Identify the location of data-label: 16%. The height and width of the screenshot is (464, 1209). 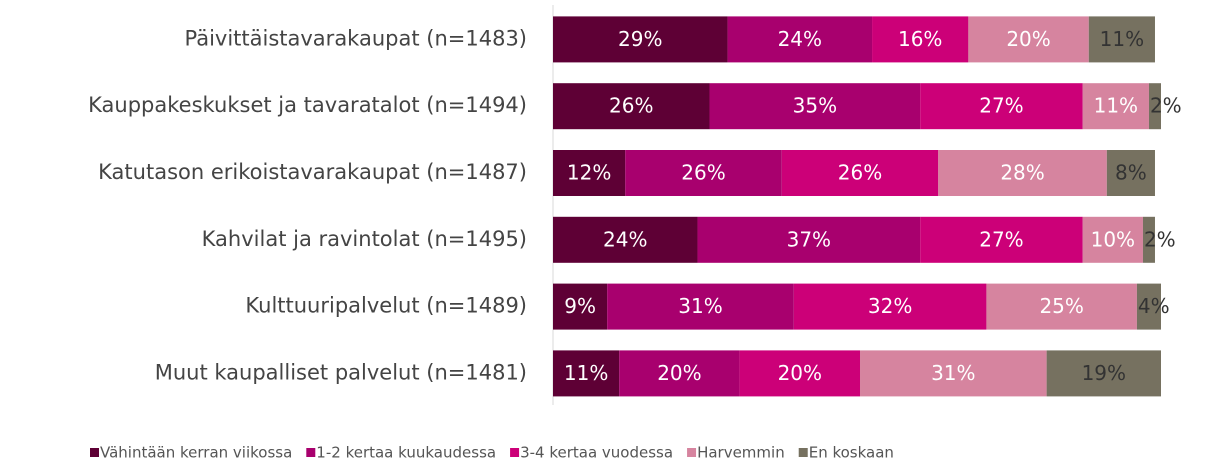
(920, 39).